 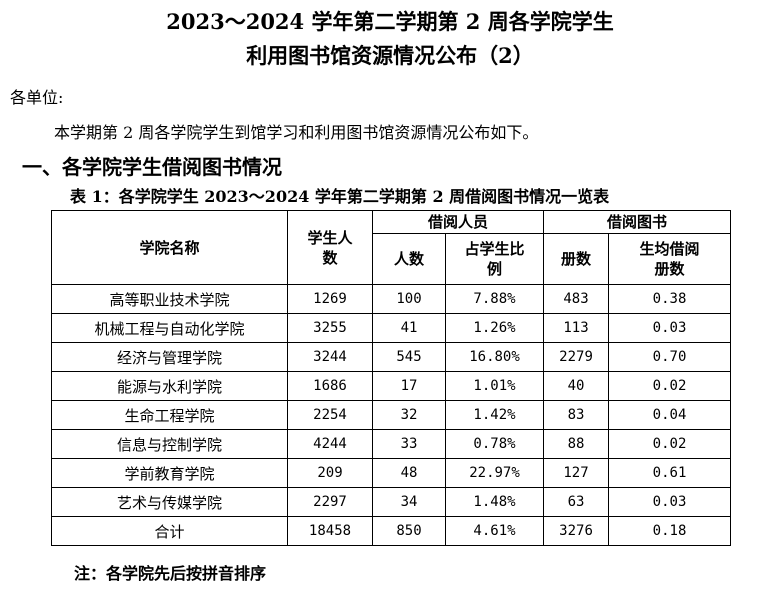 What do you see at coordinates (670, 415) in the screenshot?
I see `cell-per-capita: 0.04` at bounding box center [670, 415].